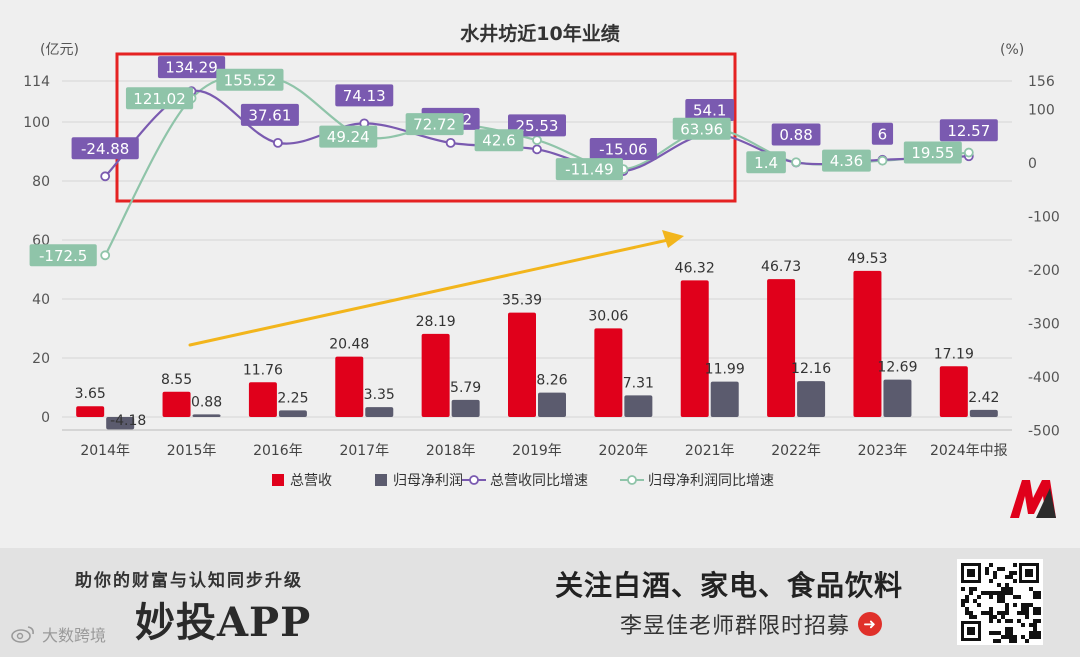 This screenshot has width=1080, height=657. I want to click on chart-title: 水井坊近10年业绩, so click(539, 33).